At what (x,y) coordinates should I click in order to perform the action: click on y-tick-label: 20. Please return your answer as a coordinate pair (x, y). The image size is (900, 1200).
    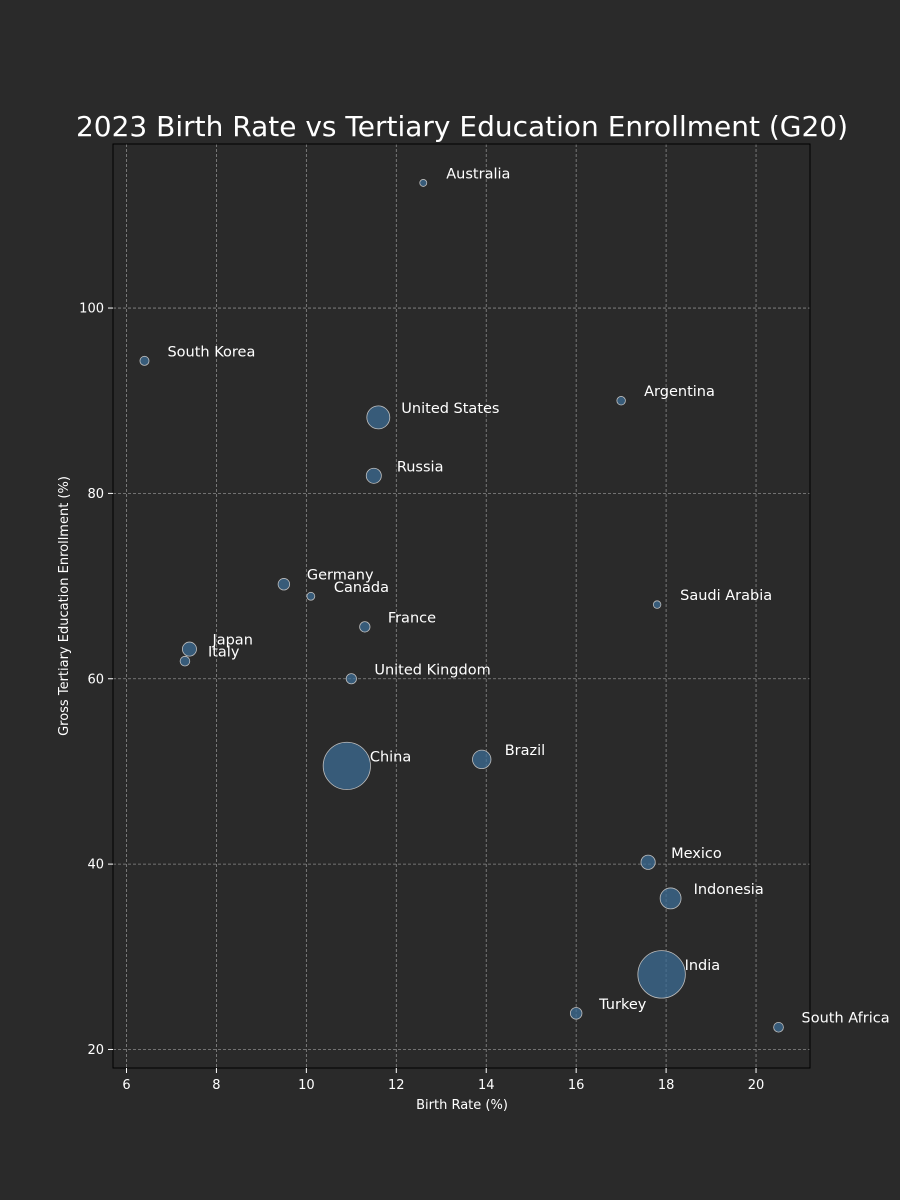
    Looking at the image, I should click on (95, 1050).